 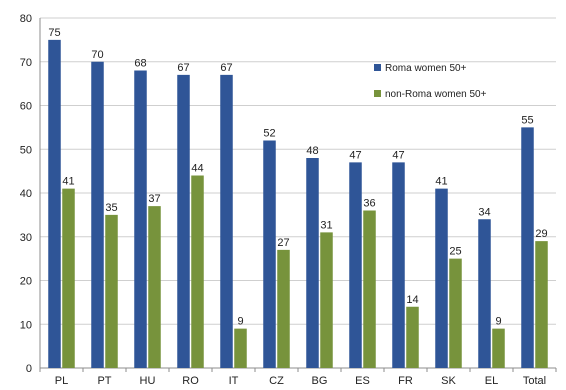 What do you see at coordinates (362, 381) in the screenshot?
I see `x-tick-label: ES` at bounding box center [362, 381].